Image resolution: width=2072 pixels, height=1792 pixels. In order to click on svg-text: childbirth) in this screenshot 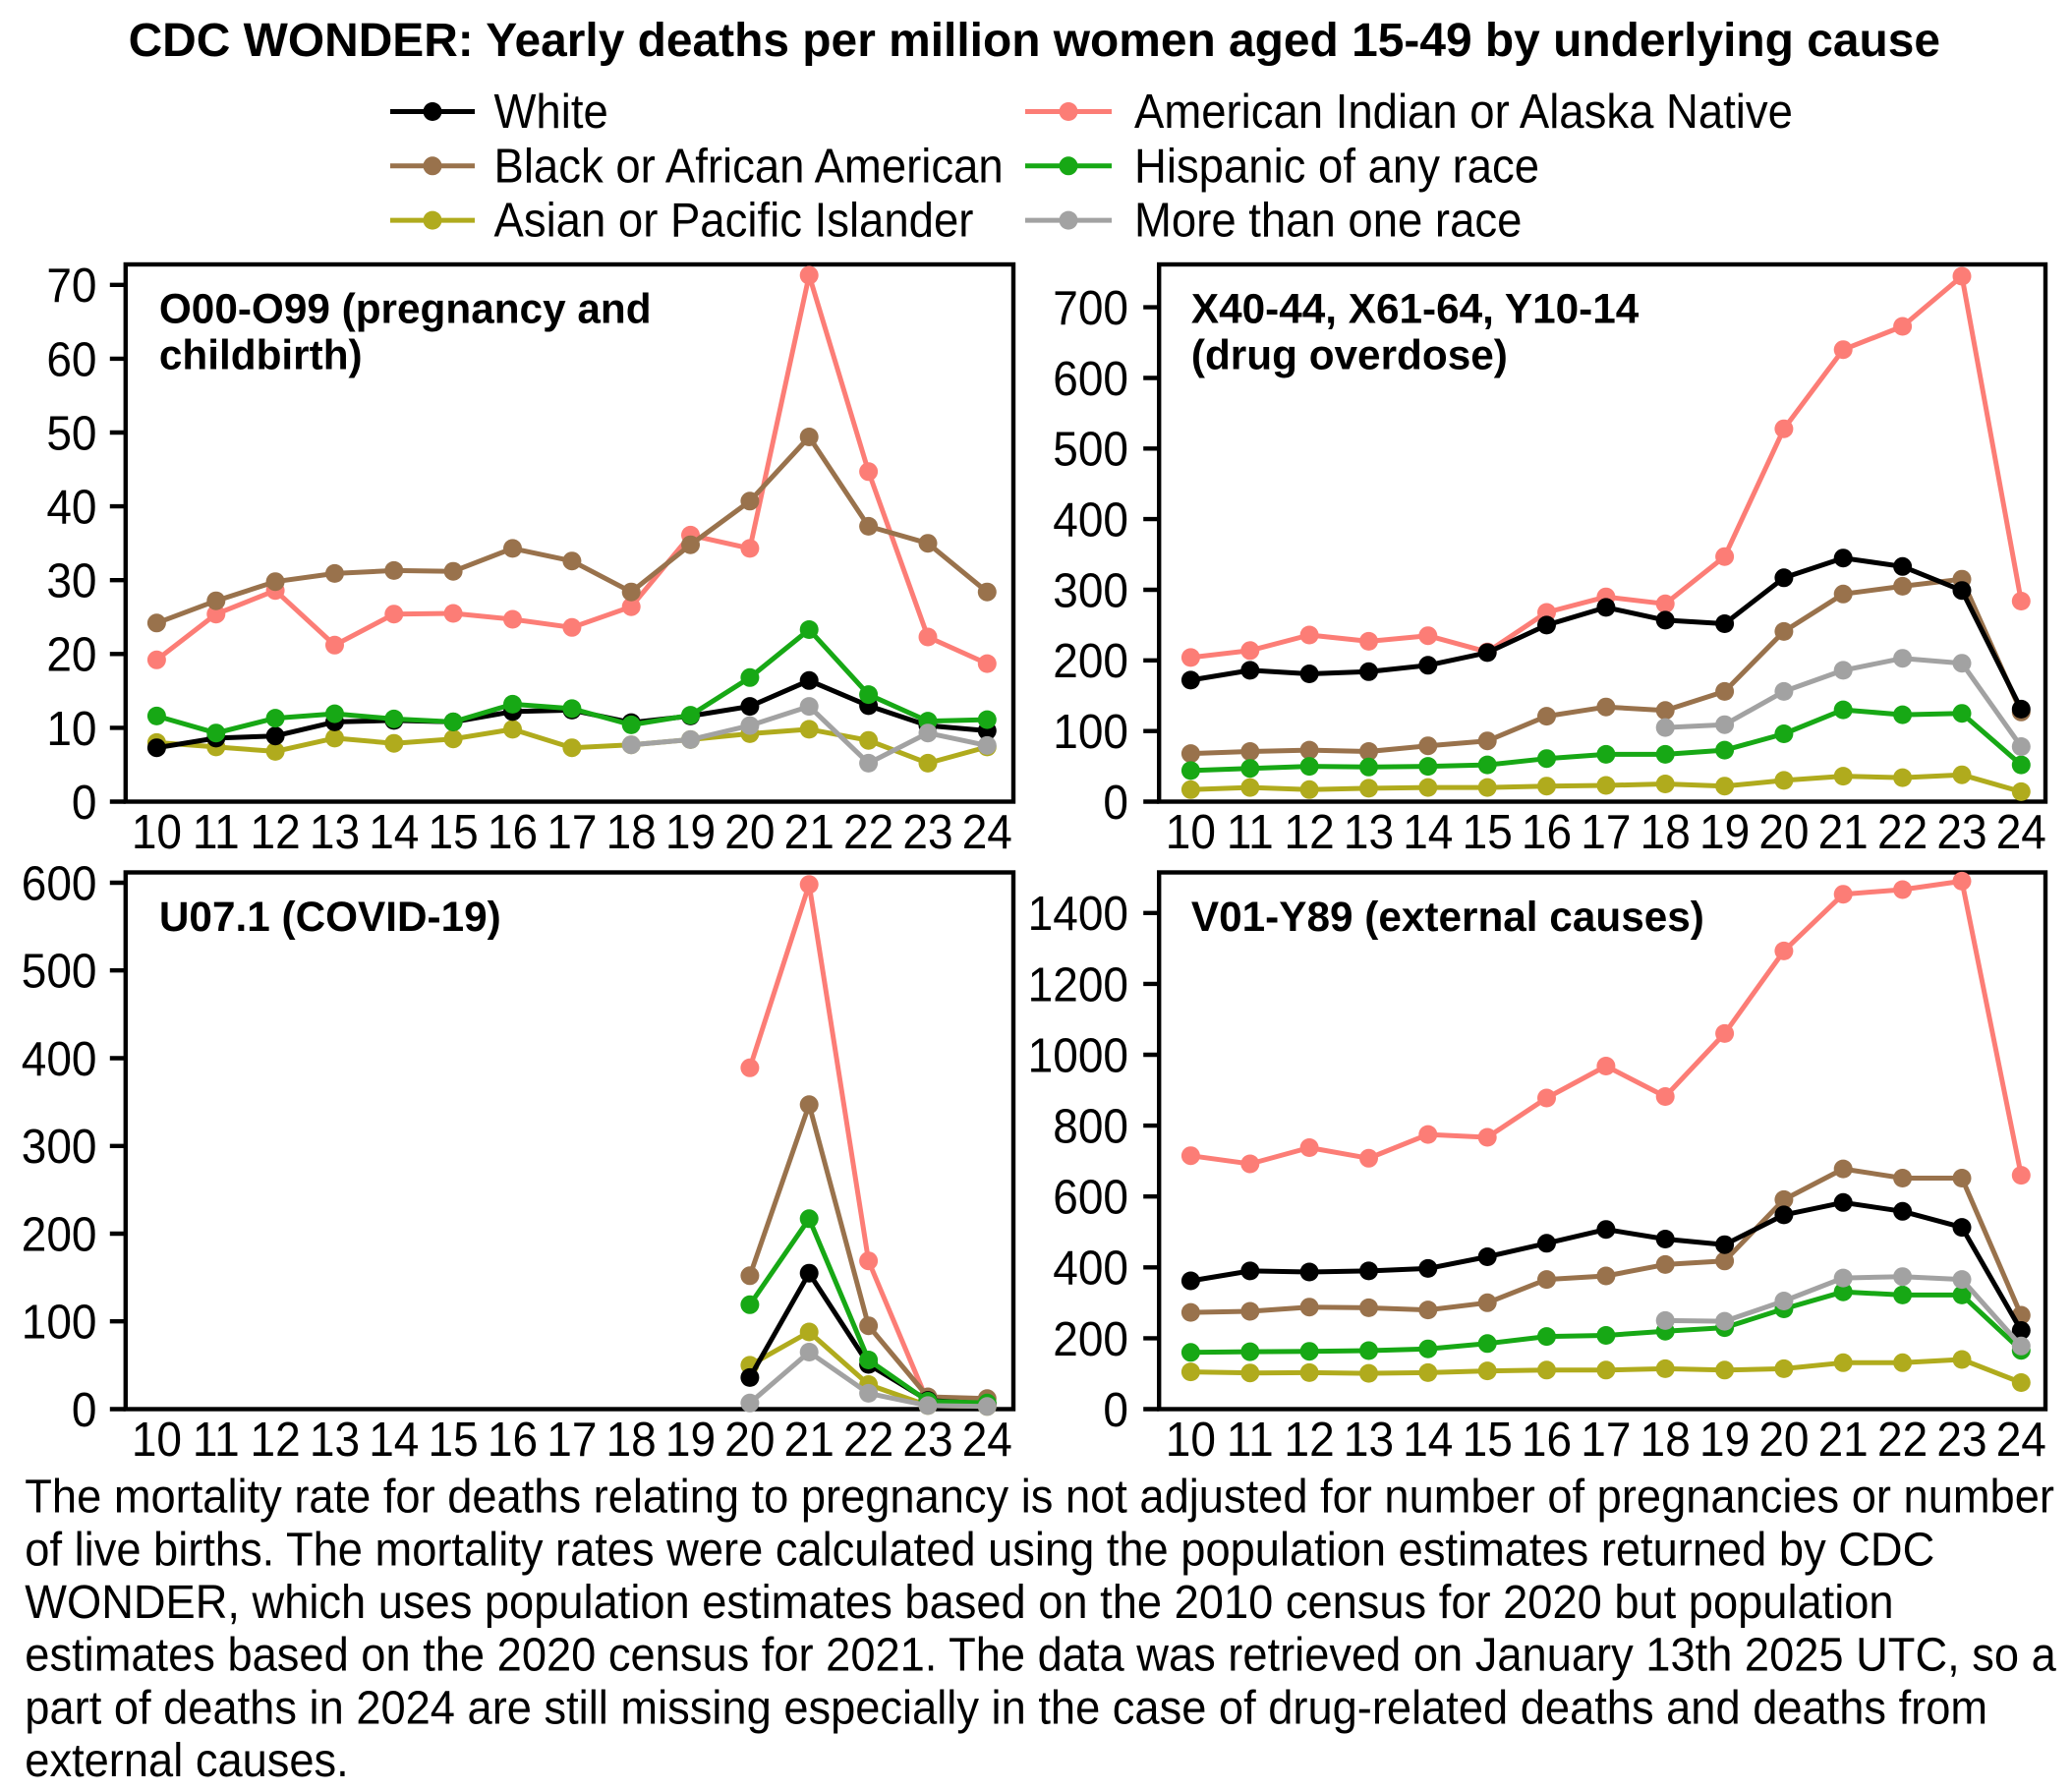, I will do `click(261, 355)`.